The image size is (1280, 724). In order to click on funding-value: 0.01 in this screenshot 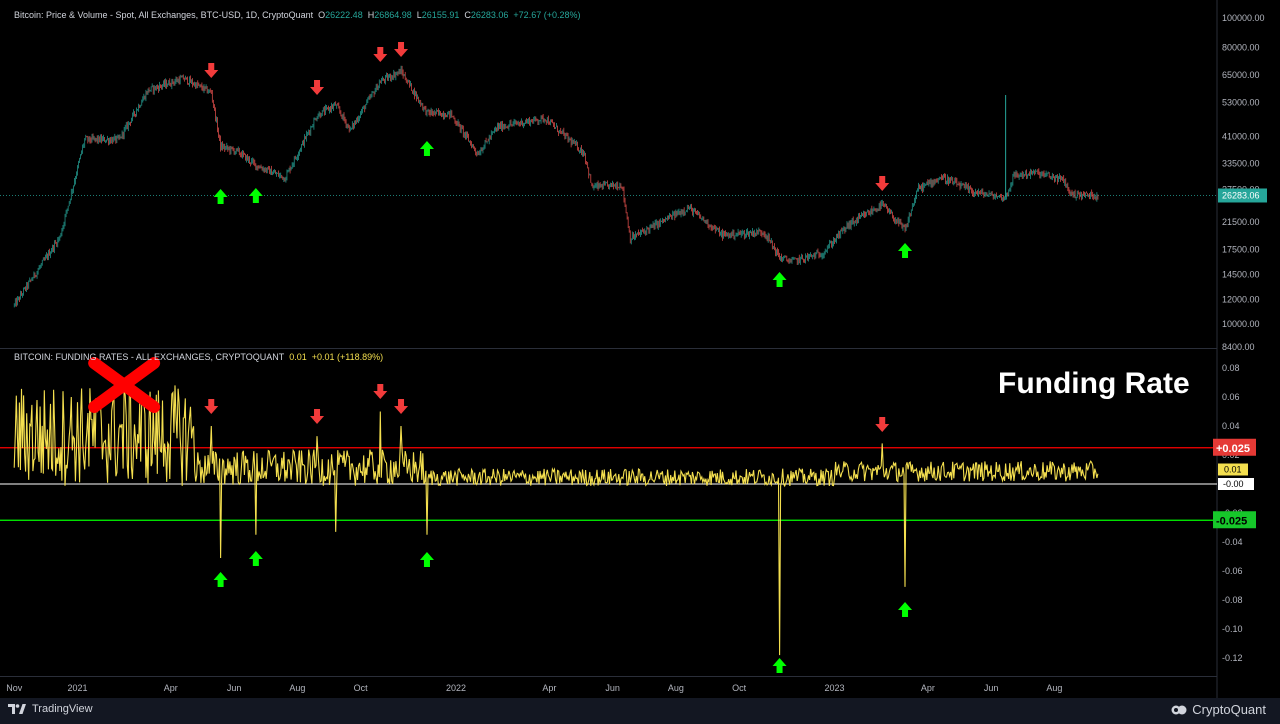, I will do `click(298, 357)`.